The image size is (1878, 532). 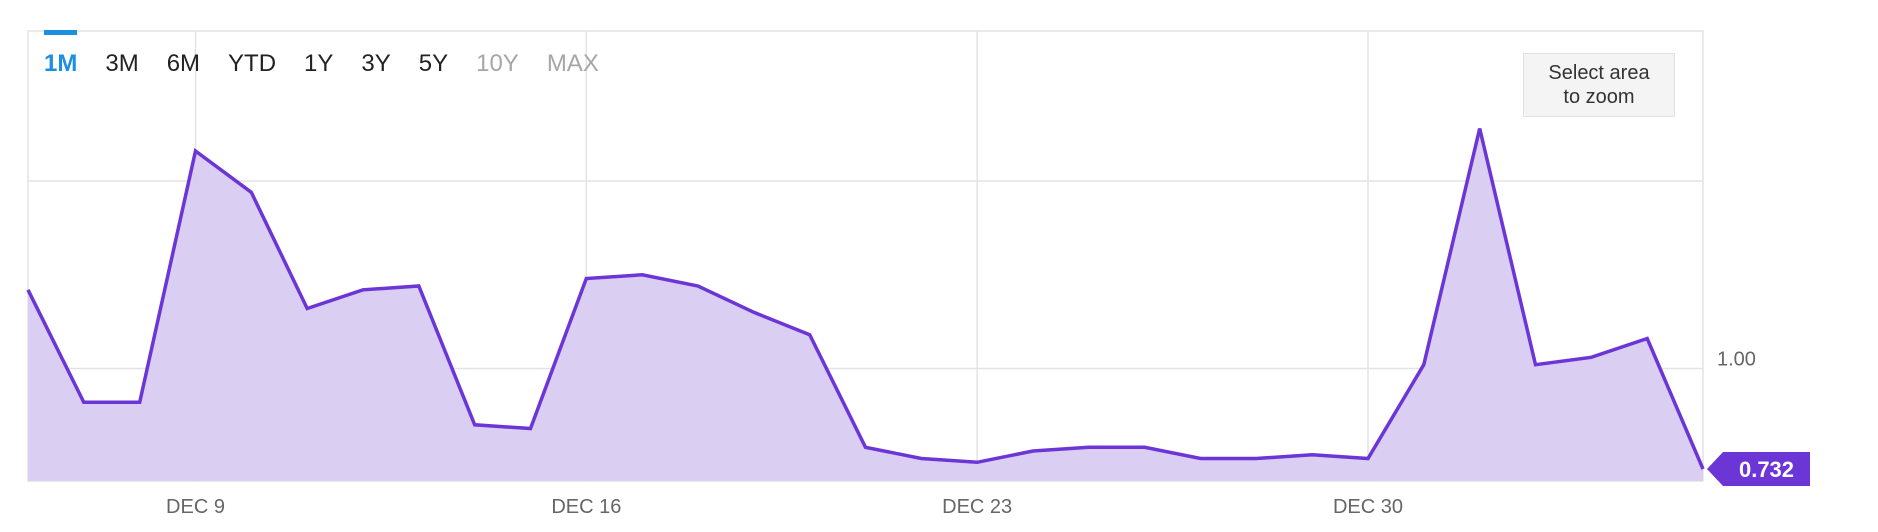 I want to click on range-selector: 1M 3M 6M YTD 1Y 3Y 5Y 10Y MAX, so click(x=321, y=64).